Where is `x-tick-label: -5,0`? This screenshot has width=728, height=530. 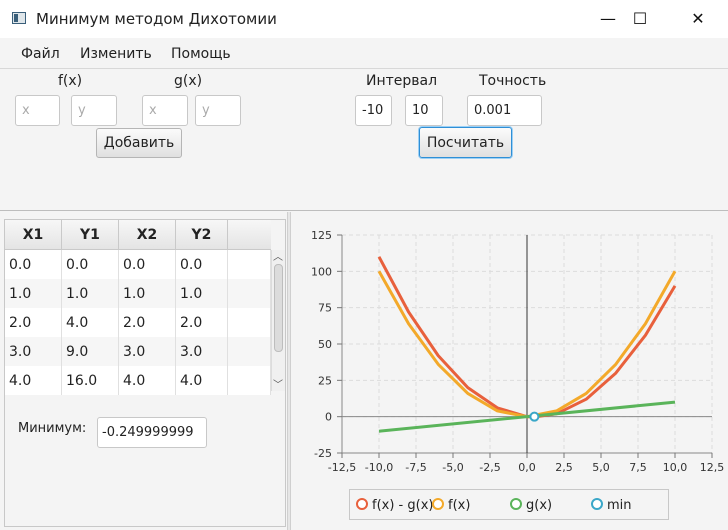
x-tick-label: -5,0 is located at coordinates (452, 467).